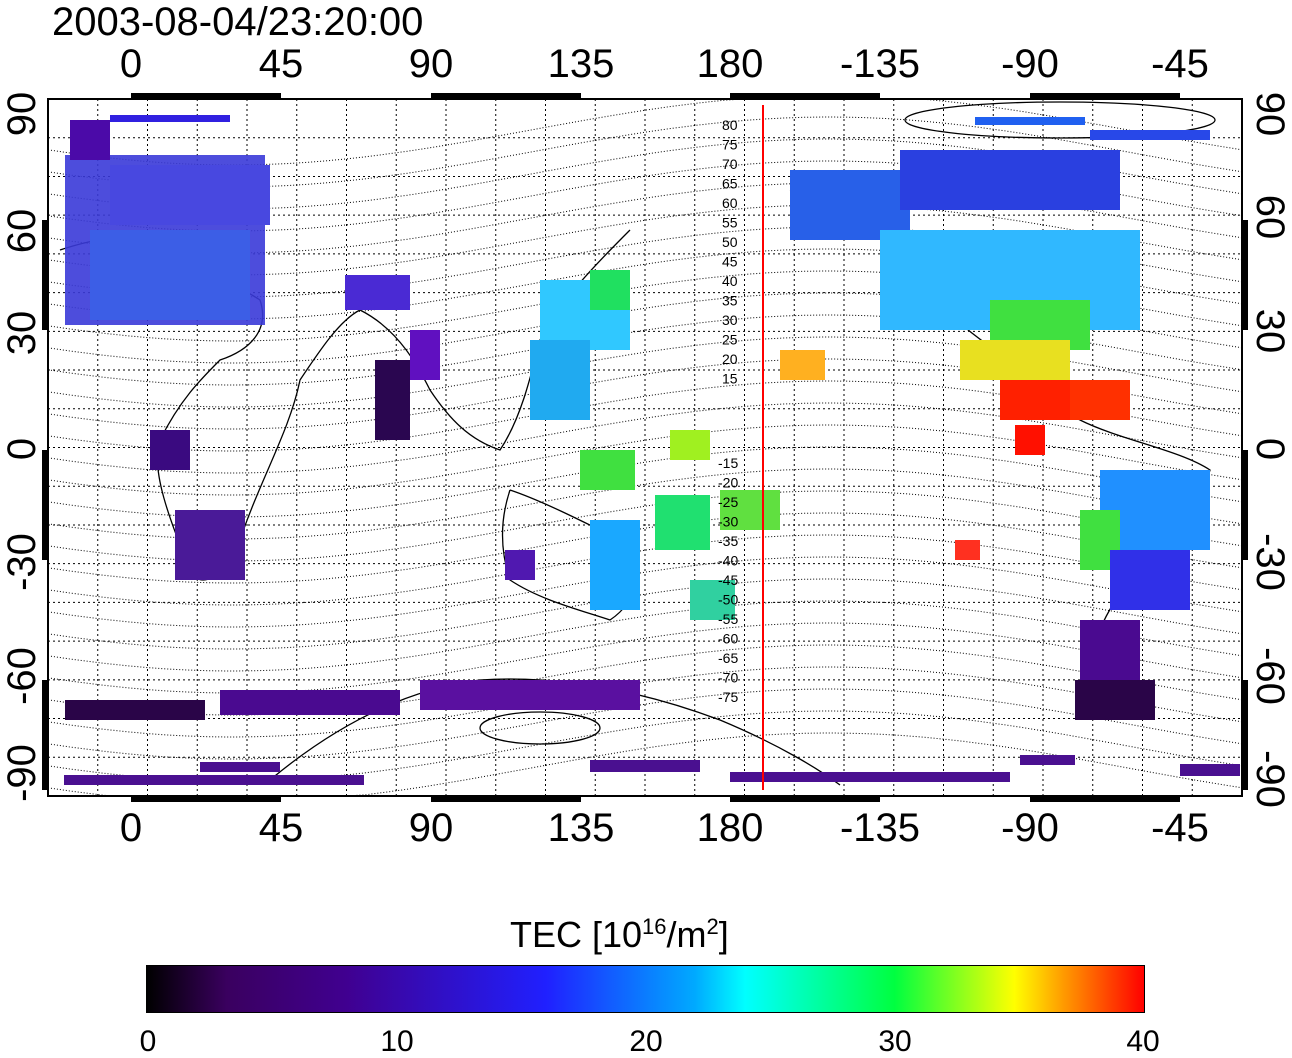  Describe the element at coordinates (730, 125) in the screenshot. I see `contour-label: 80` at that location.